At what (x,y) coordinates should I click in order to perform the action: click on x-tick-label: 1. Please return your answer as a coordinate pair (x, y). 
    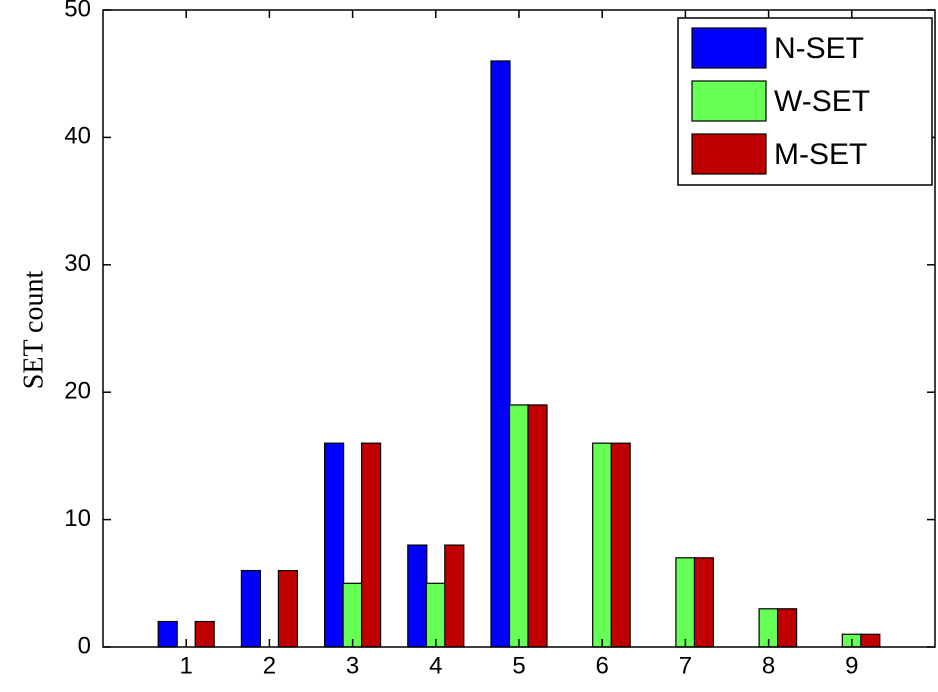
    Looking at the image, I should click on (186, 665).